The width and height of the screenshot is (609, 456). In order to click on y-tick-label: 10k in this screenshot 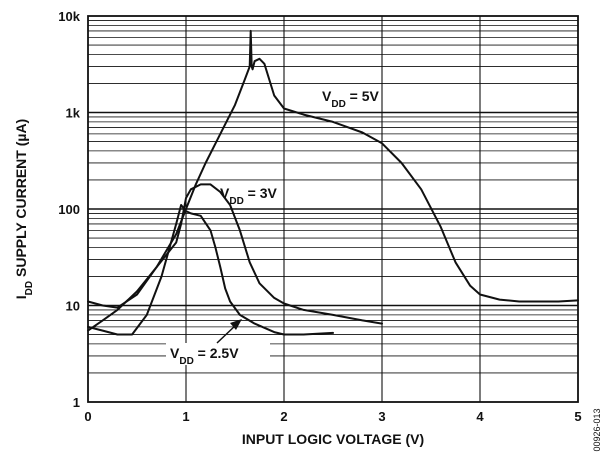, I will do `click(69, 16)`.